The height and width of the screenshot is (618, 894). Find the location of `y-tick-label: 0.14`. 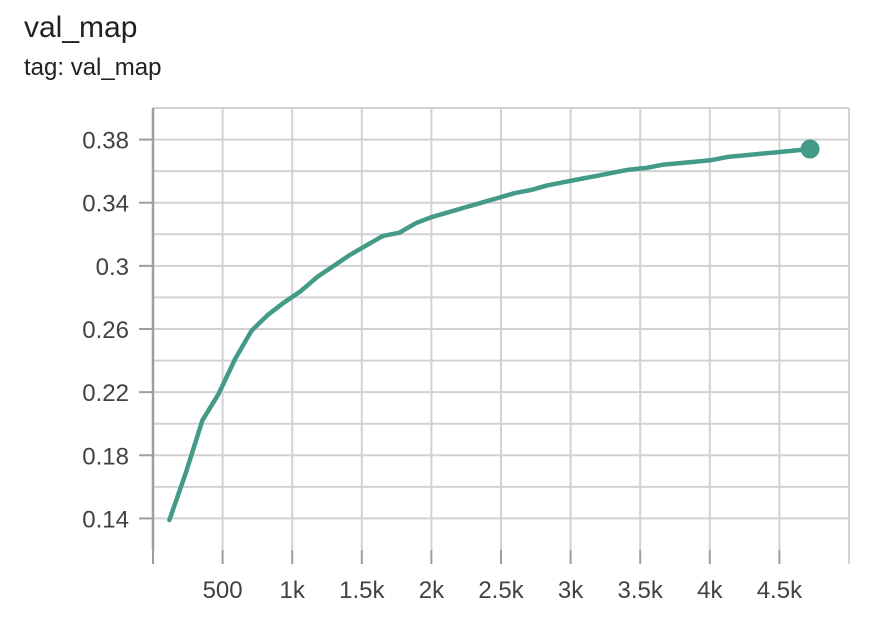

y-tick-label: 0.14 is located at coordinates (105, 519).